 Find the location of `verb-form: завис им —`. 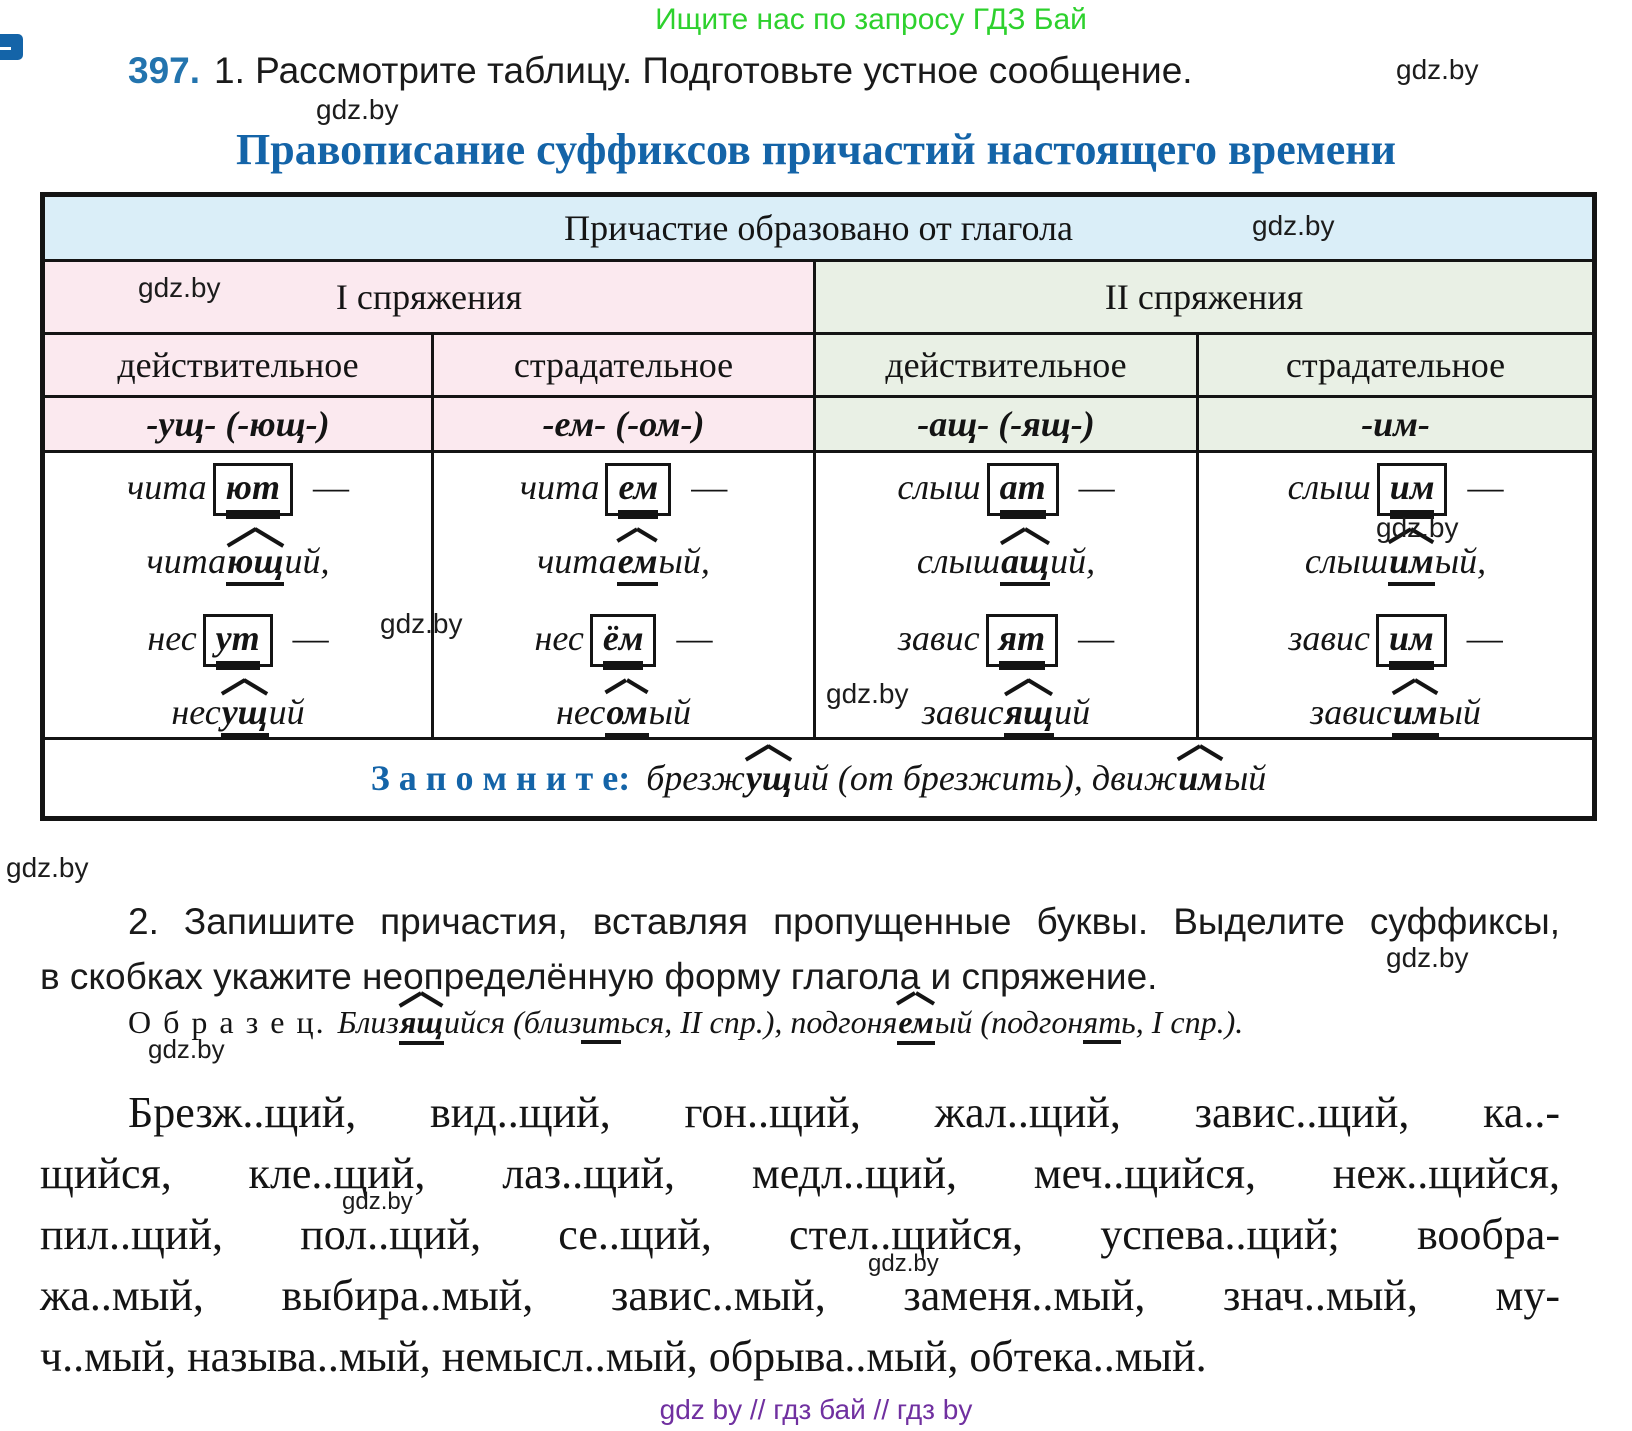

verb-form: завис им — is located at coordinates (1395, 642).